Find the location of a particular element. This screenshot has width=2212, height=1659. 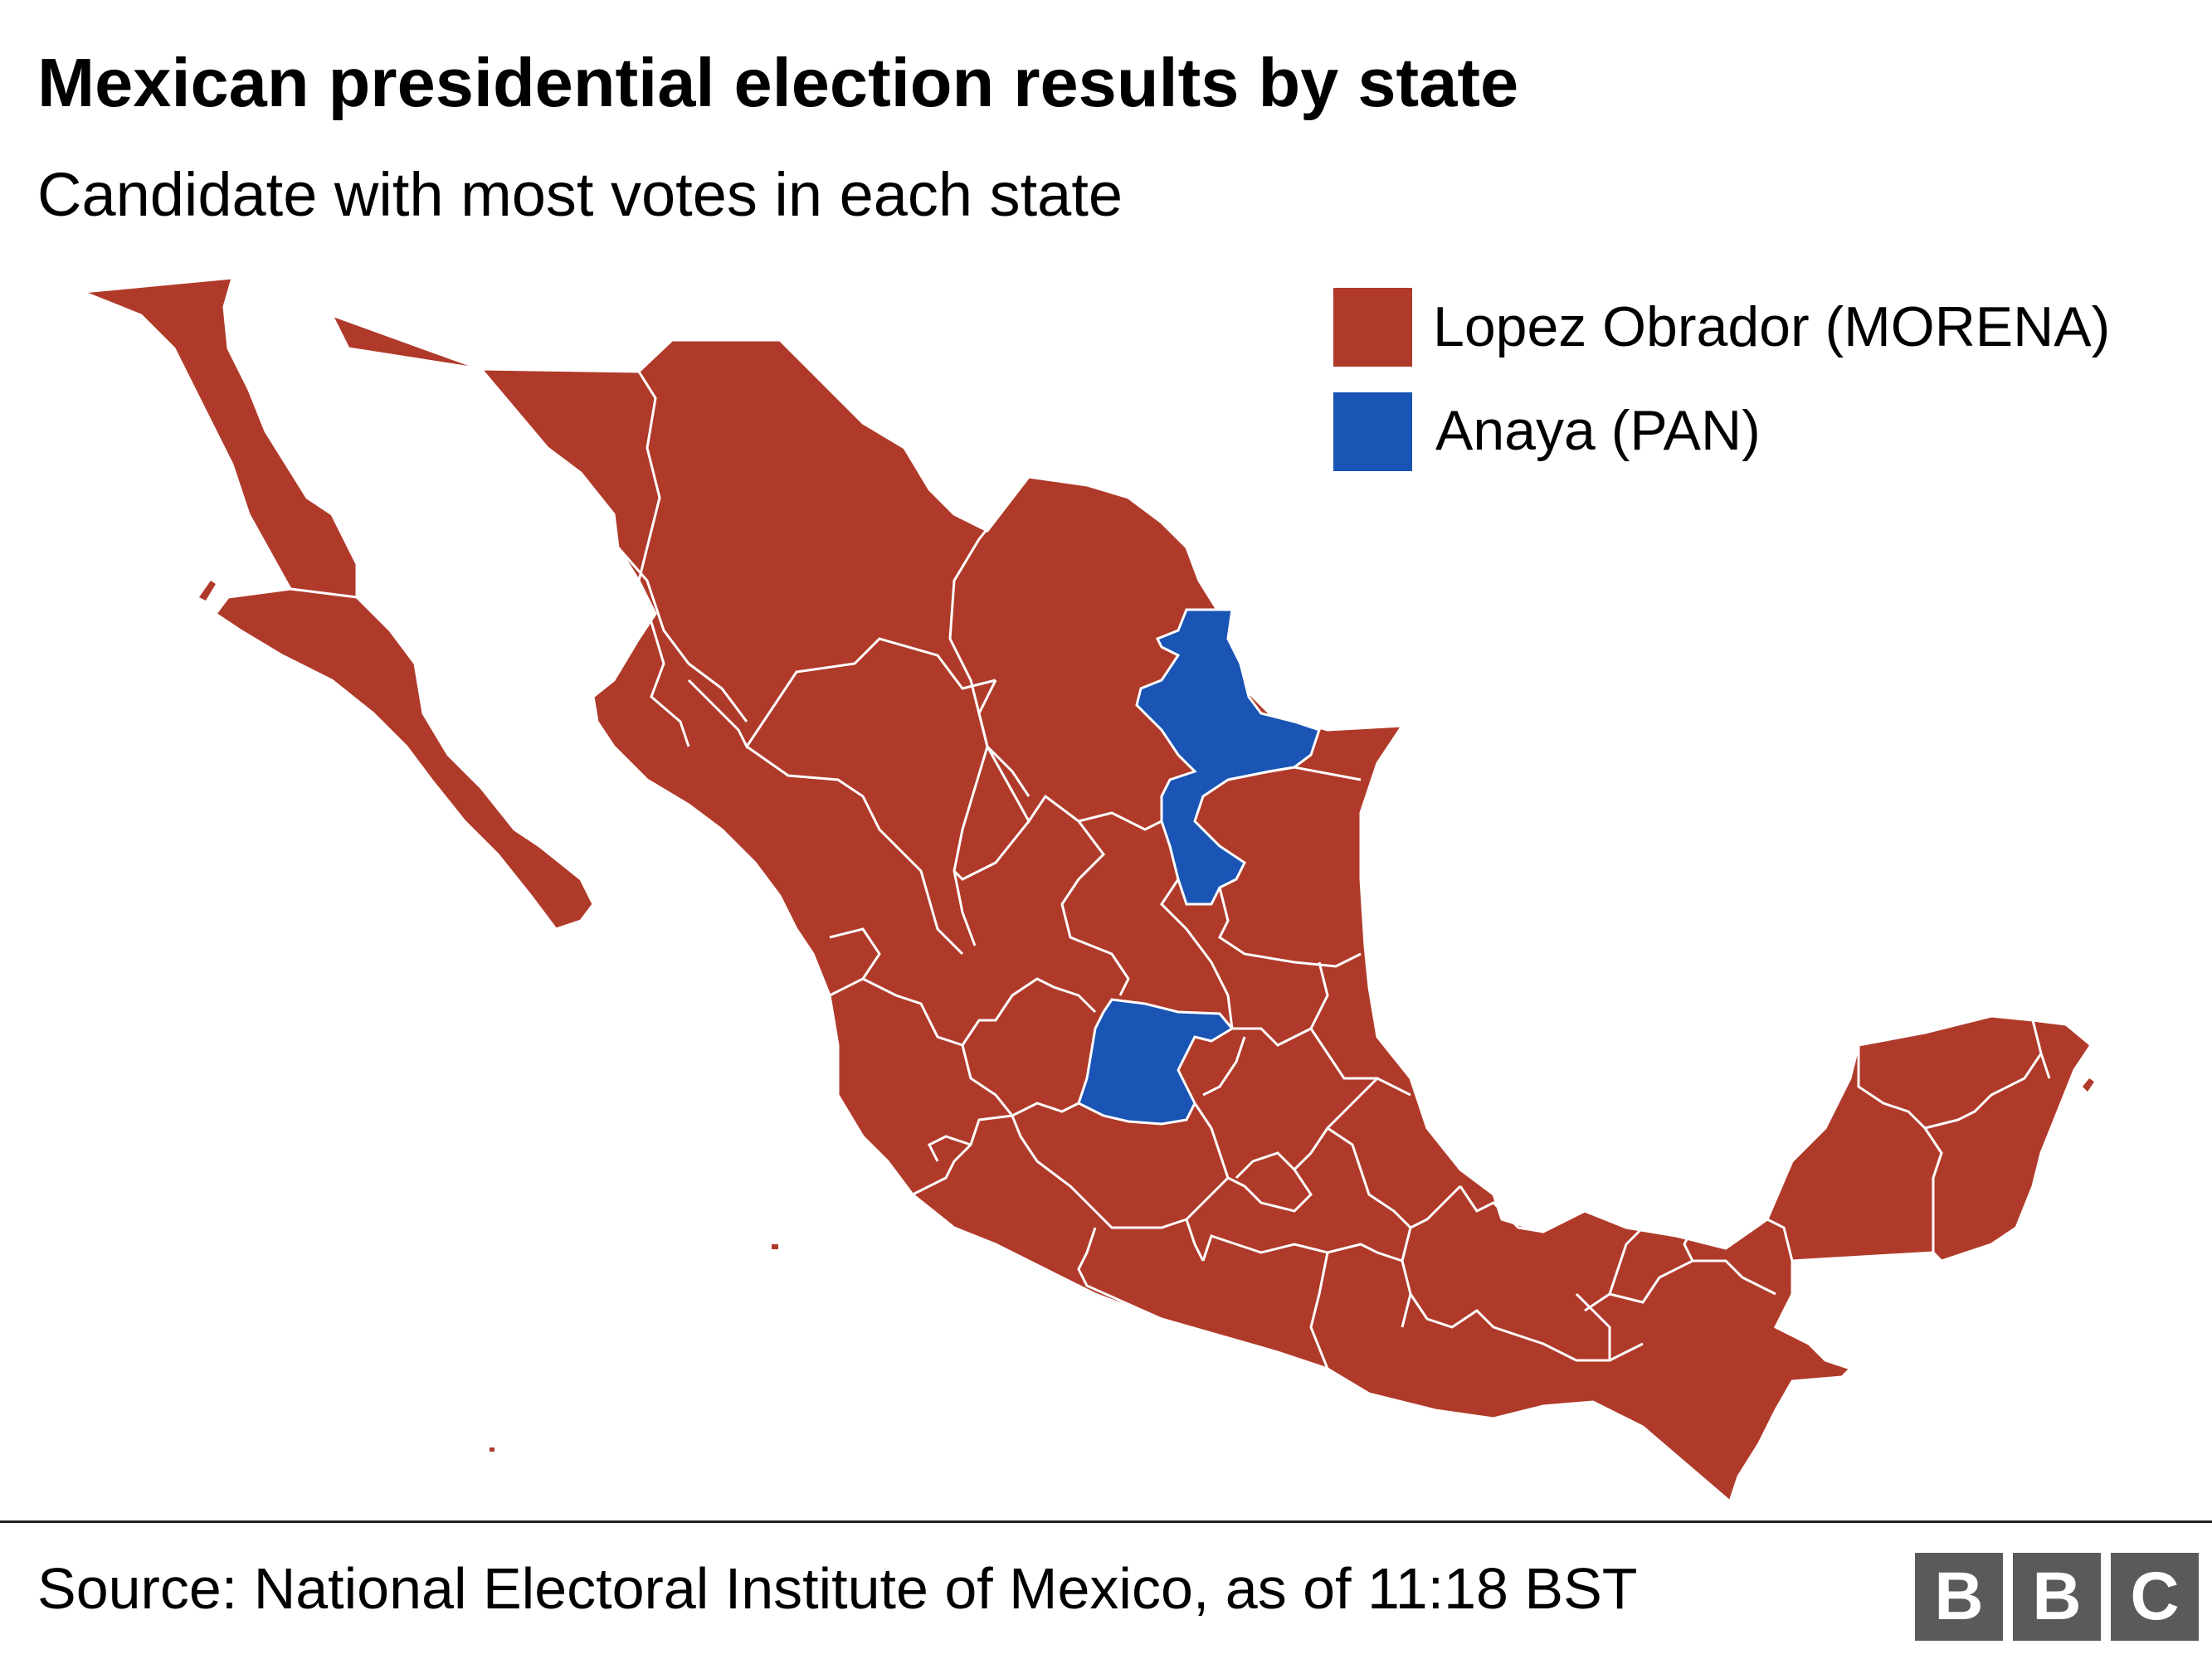

bbc-logo: B B C is located at coordinates (2057, 1597).